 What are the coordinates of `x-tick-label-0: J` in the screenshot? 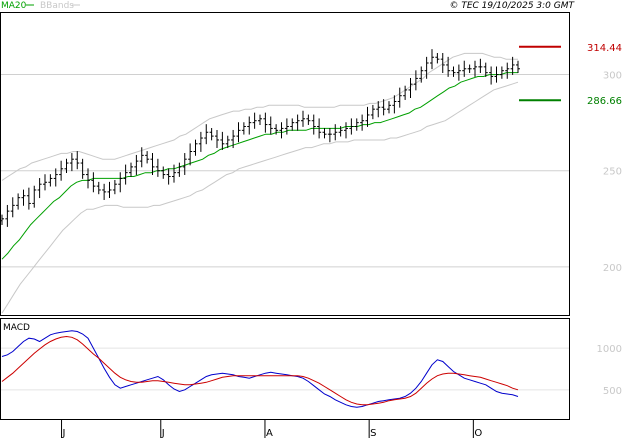 It's located at (64, 433).